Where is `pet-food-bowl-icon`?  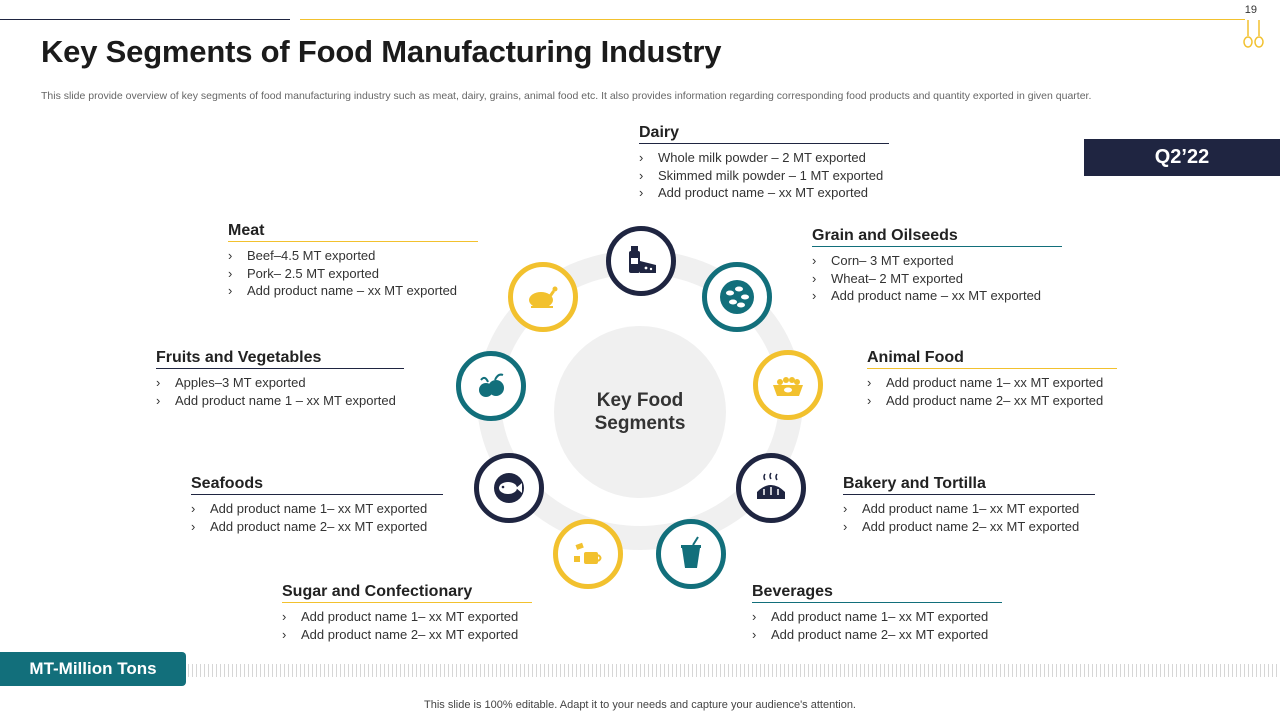
pet-food-bowl-icon is located at coordinates (788, 385).